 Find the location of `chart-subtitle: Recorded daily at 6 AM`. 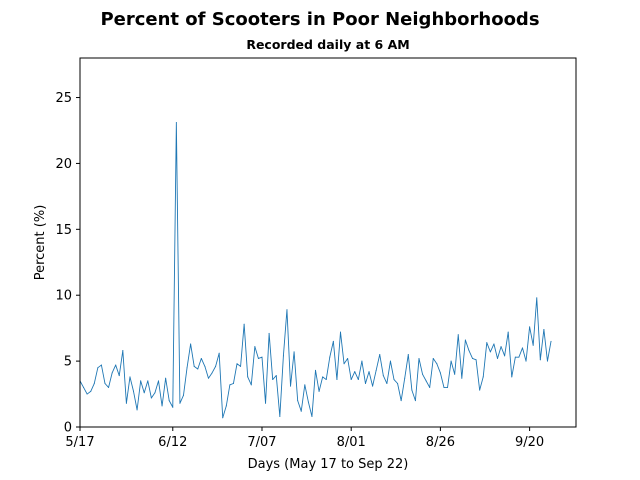

chart-subtitle: Recorded daily at 6 AM is located at coordinates (327, 44).